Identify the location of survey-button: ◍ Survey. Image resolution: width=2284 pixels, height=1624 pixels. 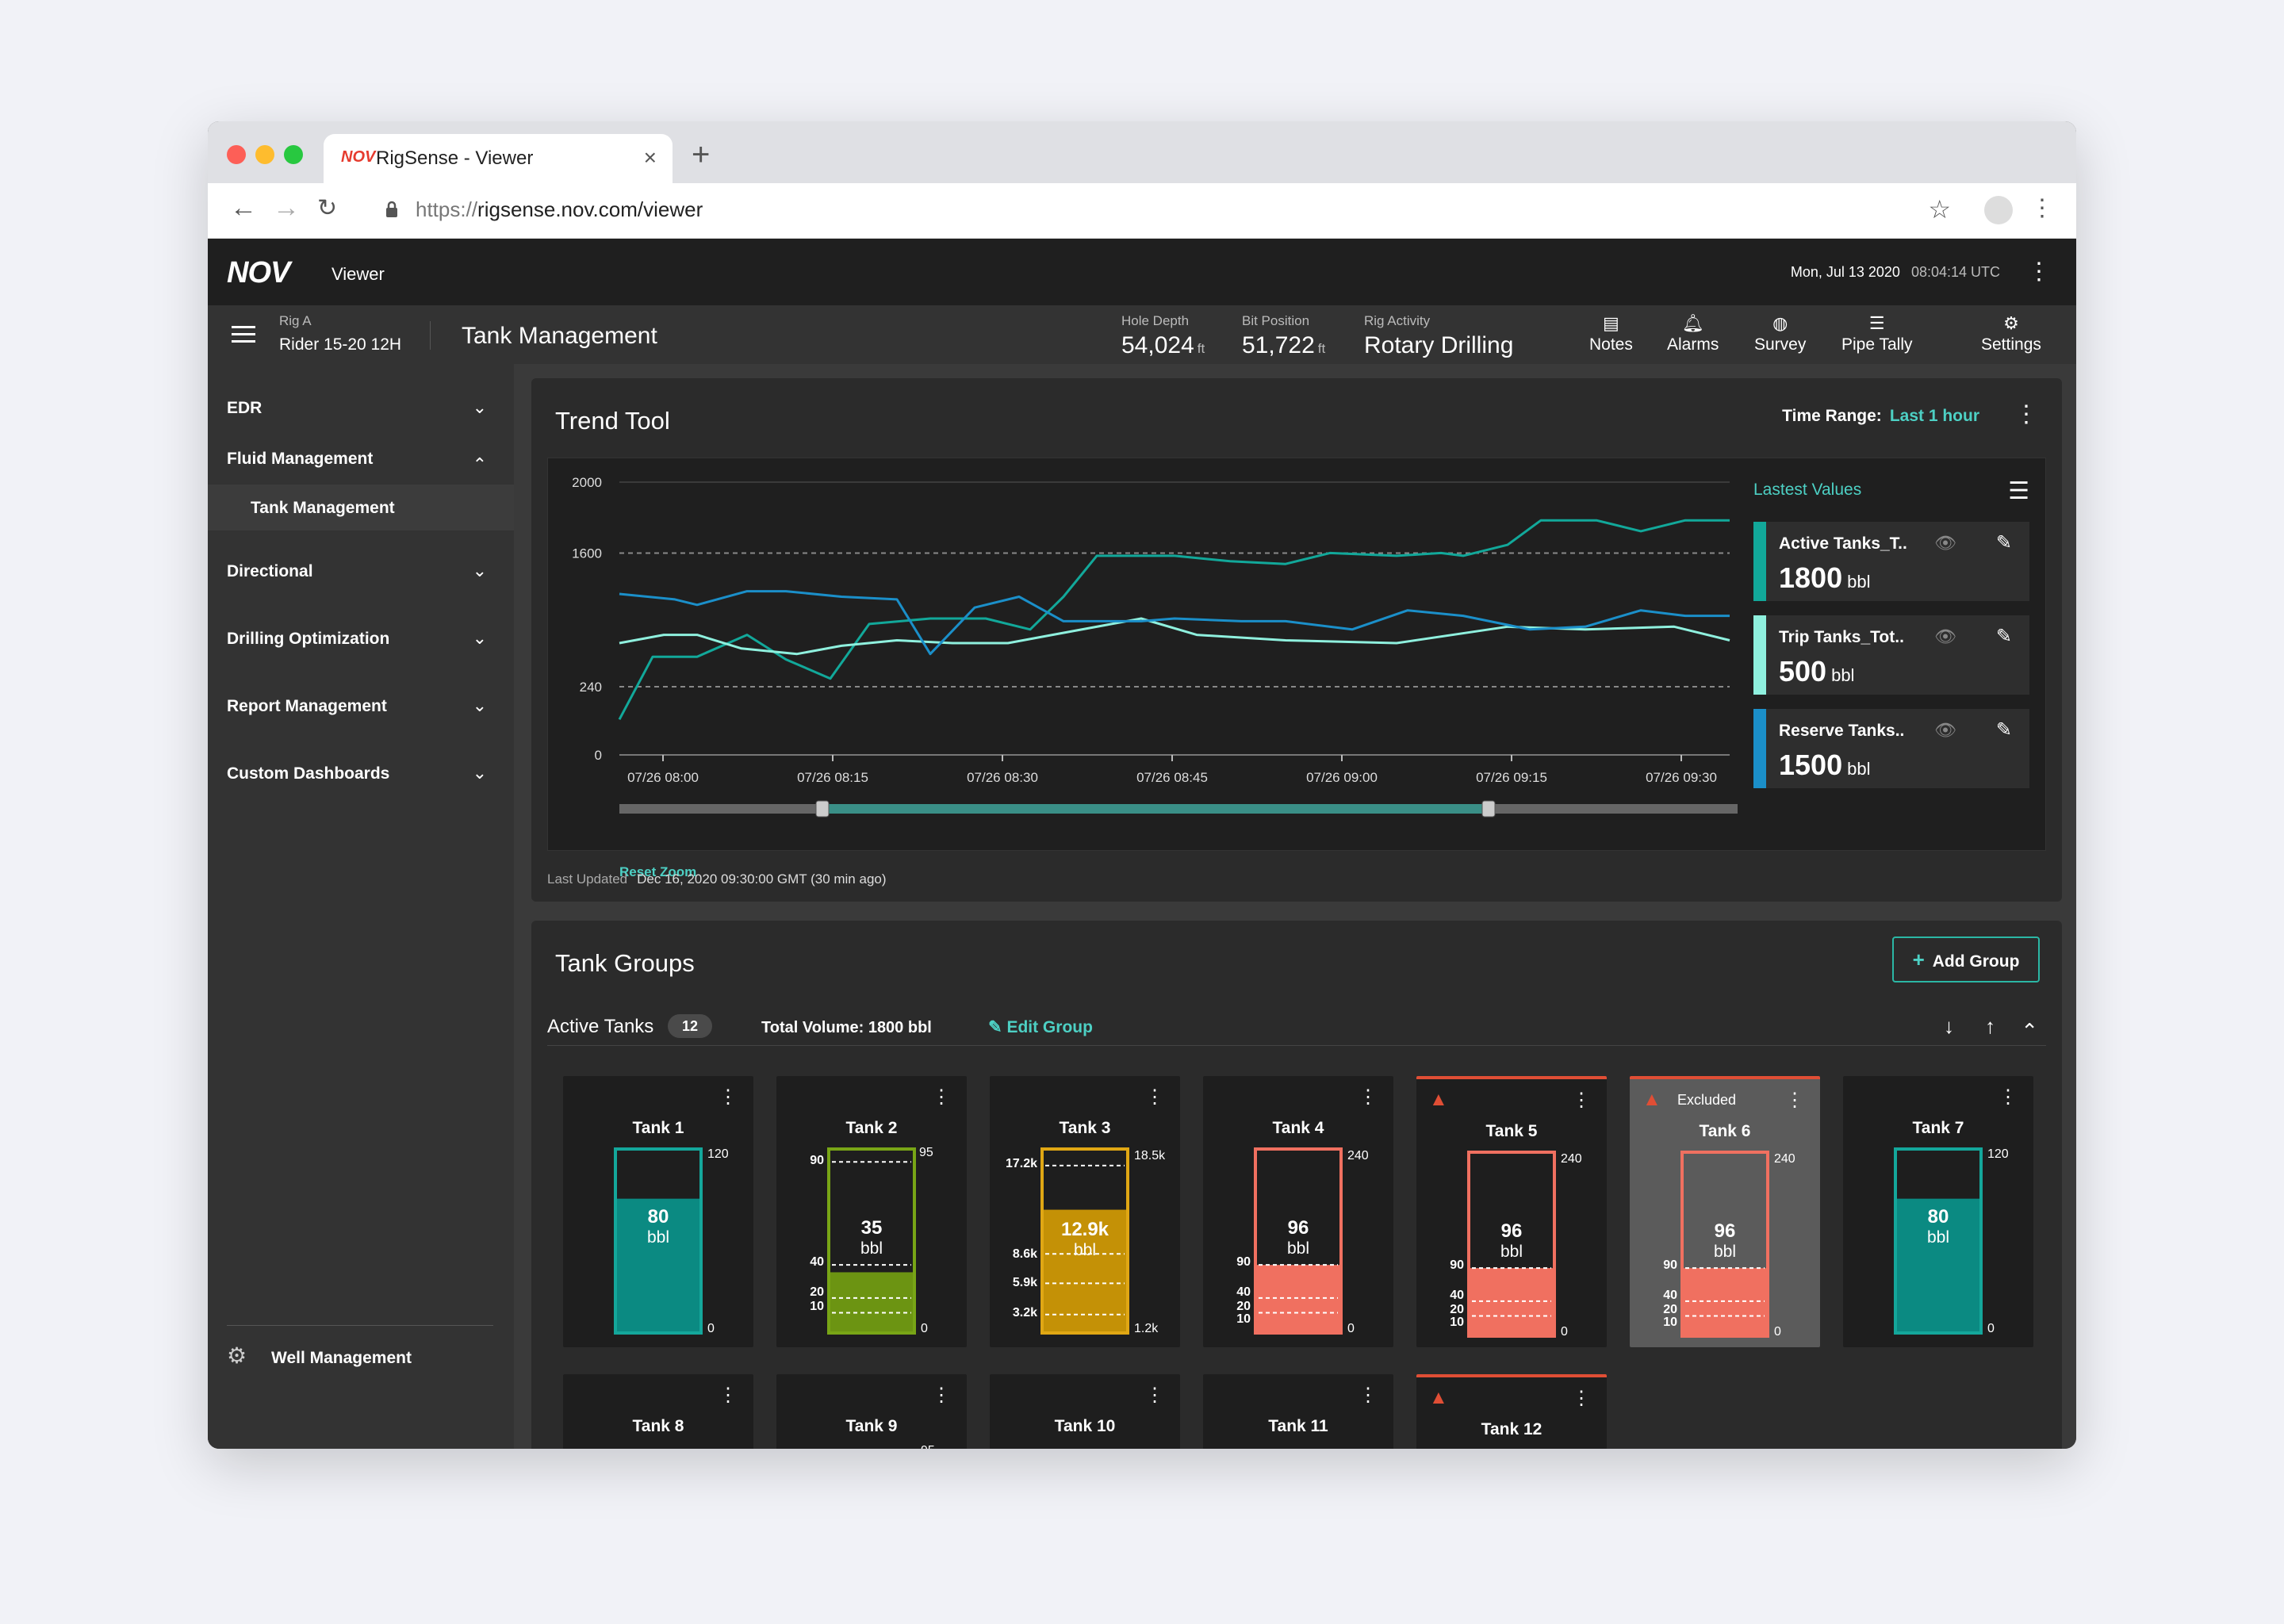
(1780, 333).